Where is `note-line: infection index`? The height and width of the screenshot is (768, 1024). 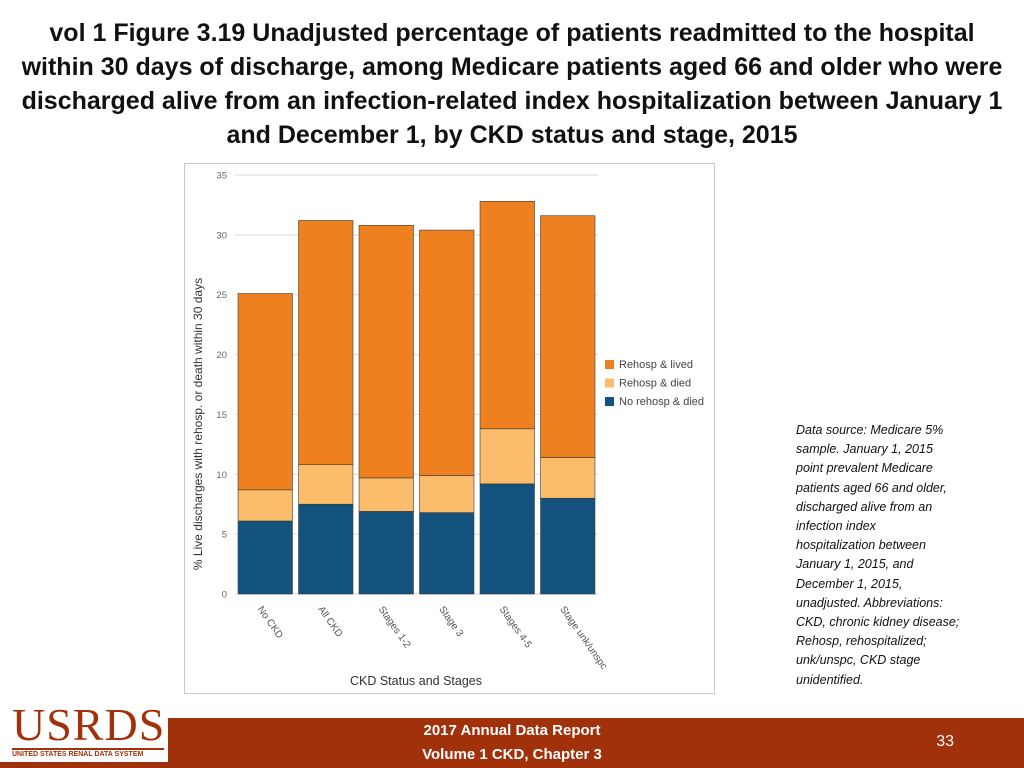
note-line: infection index is located at coordinates (836, 526).